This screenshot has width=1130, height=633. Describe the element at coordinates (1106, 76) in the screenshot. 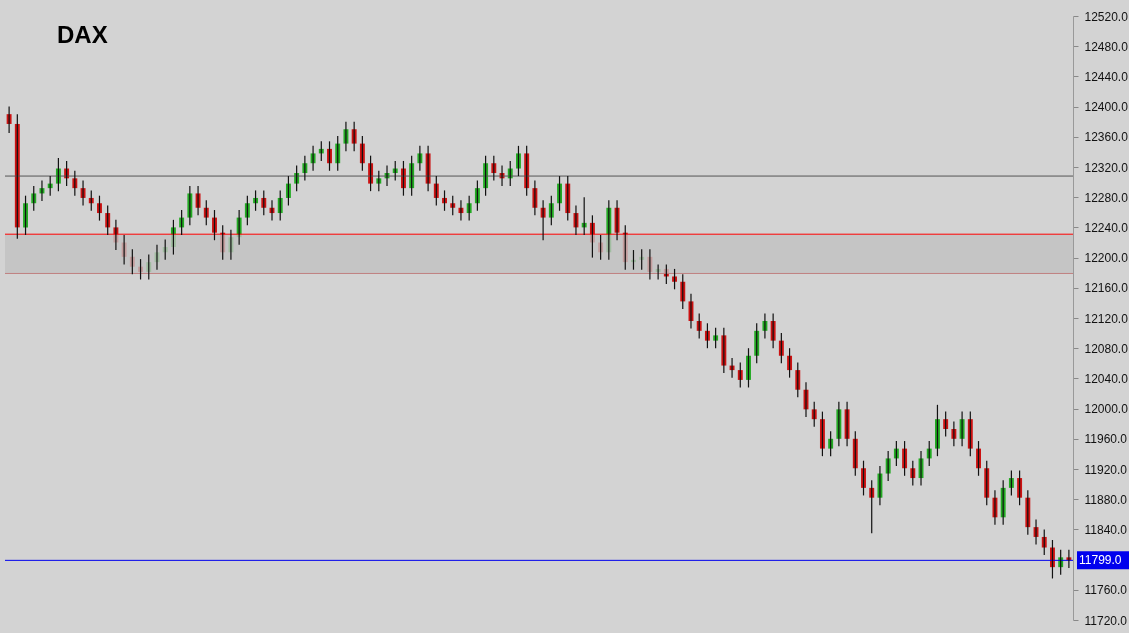

I see `y-tick-label: 12440.0` at that location.